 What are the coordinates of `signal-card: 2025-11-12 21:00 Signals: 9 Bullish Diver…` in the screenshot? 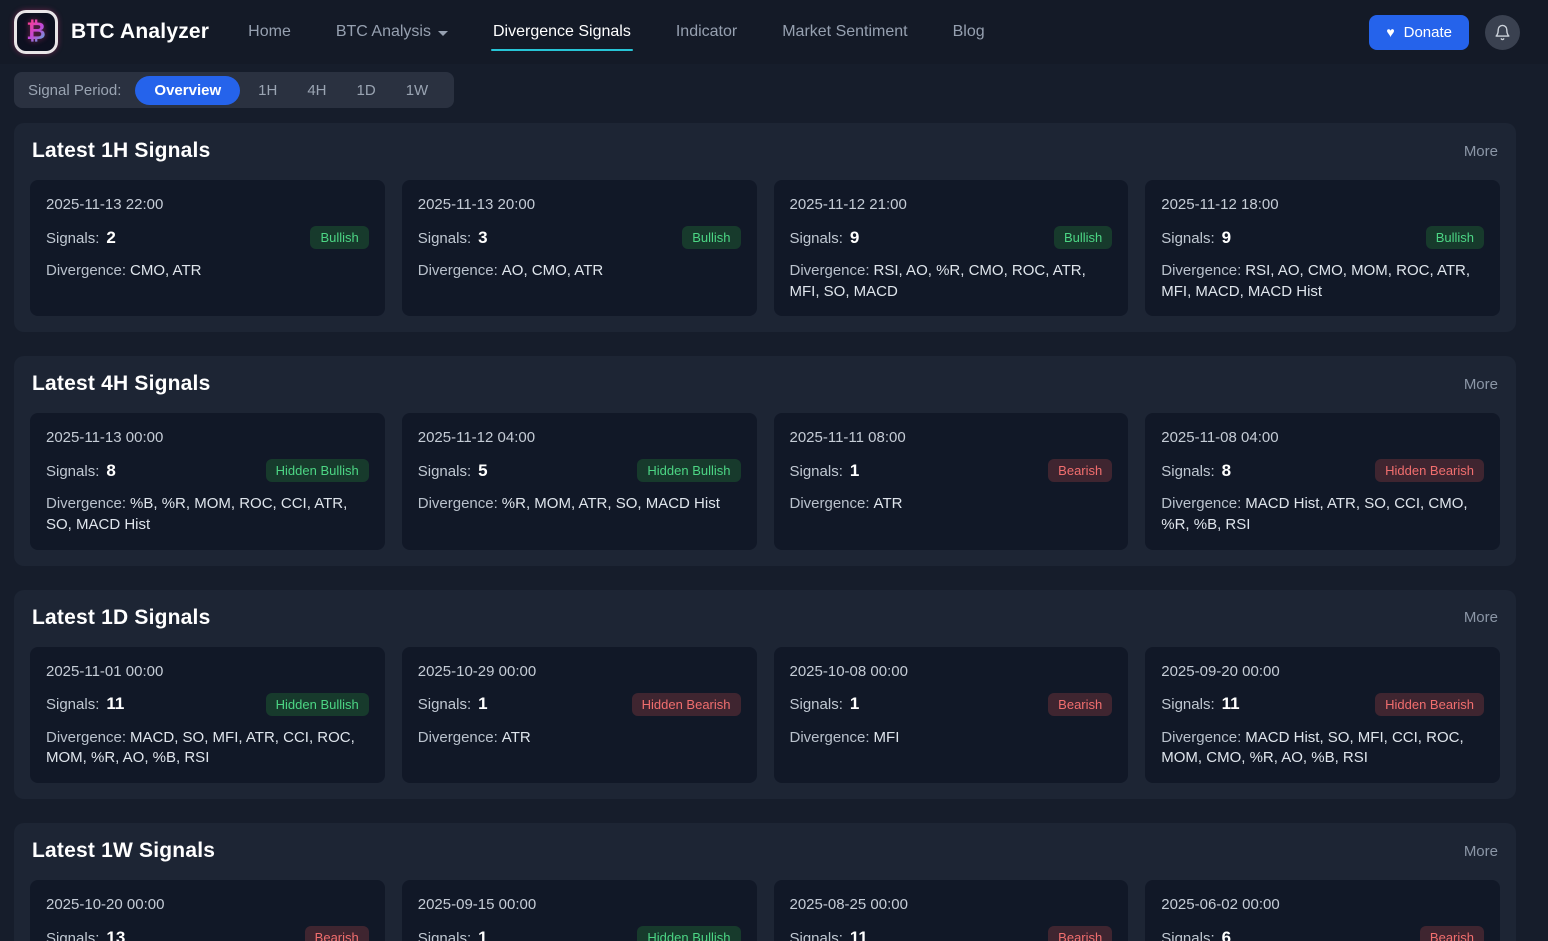 It's located at (951, 248).